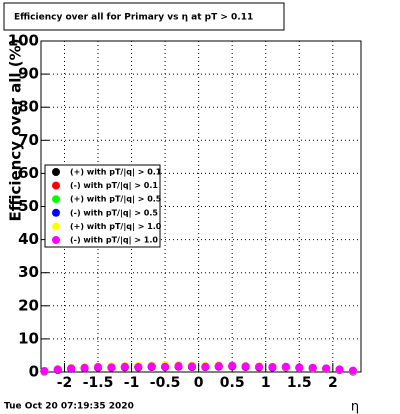 This screenshot has height=414, width=400. What do you see at coordinates (28, 305) in the screenshot?
I see `y-tick-label: 20` at bounding box center [28, 305].